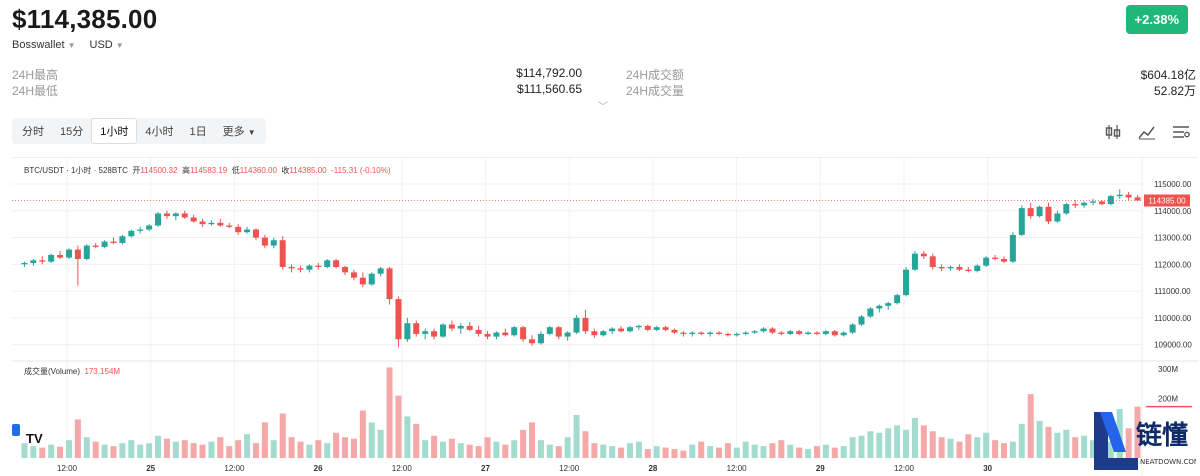  What do you see at coordinates (159, 170) in the screenshot?
I see `open-value: 114500.32` at bounding box center [159, 170].